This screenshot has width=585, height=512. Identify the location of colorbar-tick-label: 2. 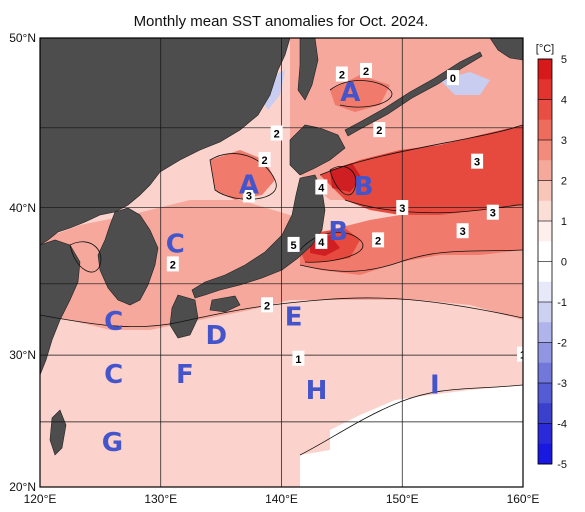
(564, 182).